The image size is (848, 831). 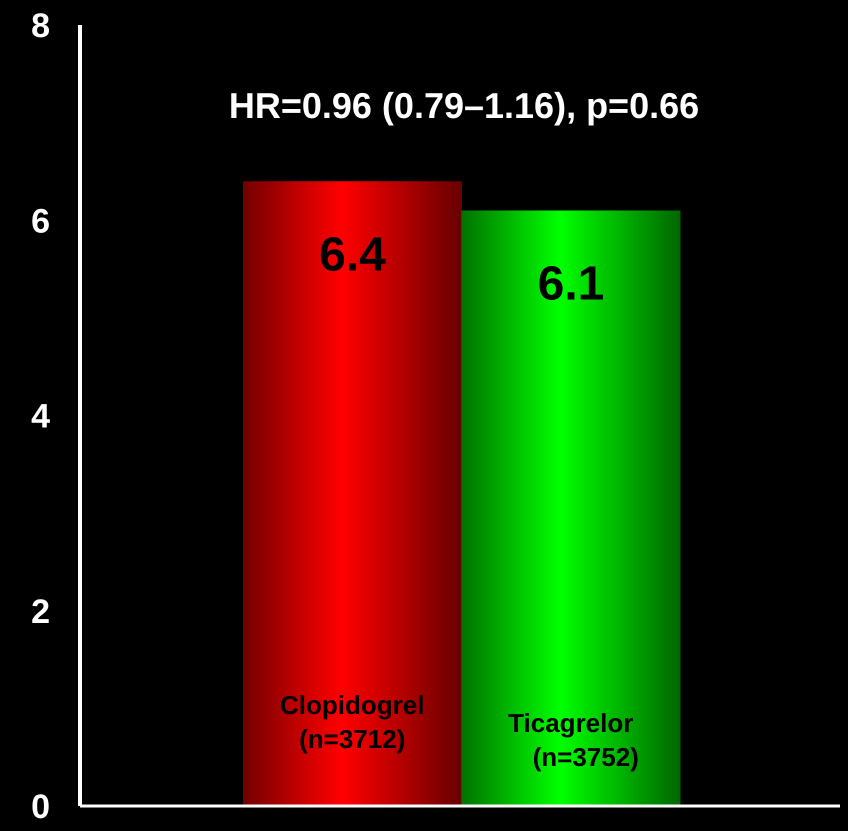 What do you see at coordinates (573, 740) in the screenshot?
I see `x-tick-label: Ticagrelor (n=3752)` at bounding box center [573, 740].